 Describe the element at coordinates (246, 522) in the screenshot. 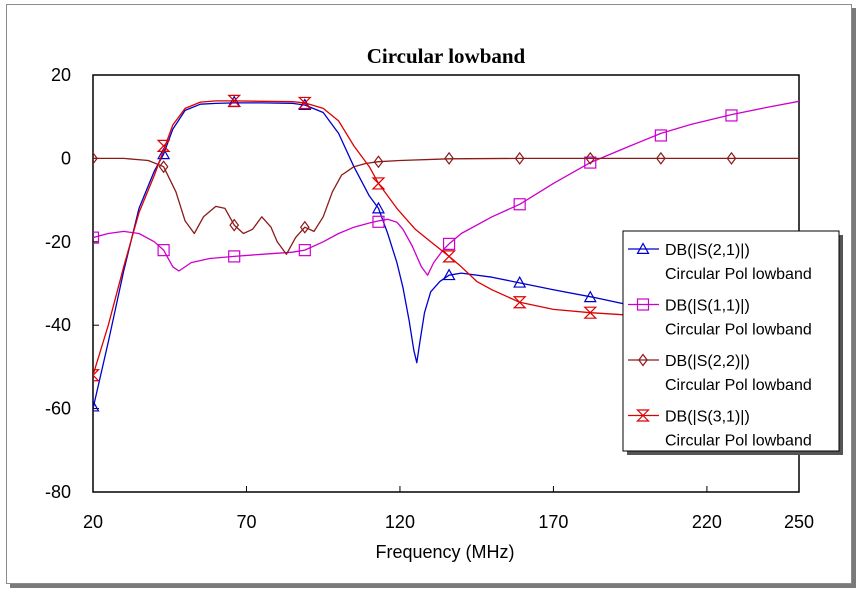

I see `x-tick-label: 70` at that location.